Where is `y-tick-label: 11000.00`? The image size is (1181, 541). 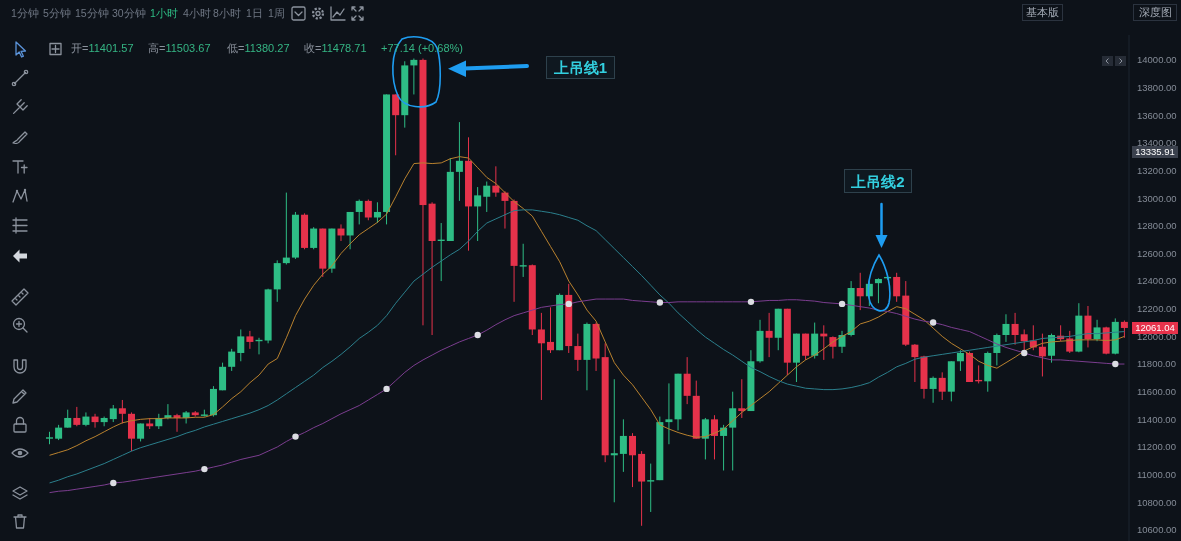 y-tick-label: 11000.00 is located at coordinates (1156, 475).